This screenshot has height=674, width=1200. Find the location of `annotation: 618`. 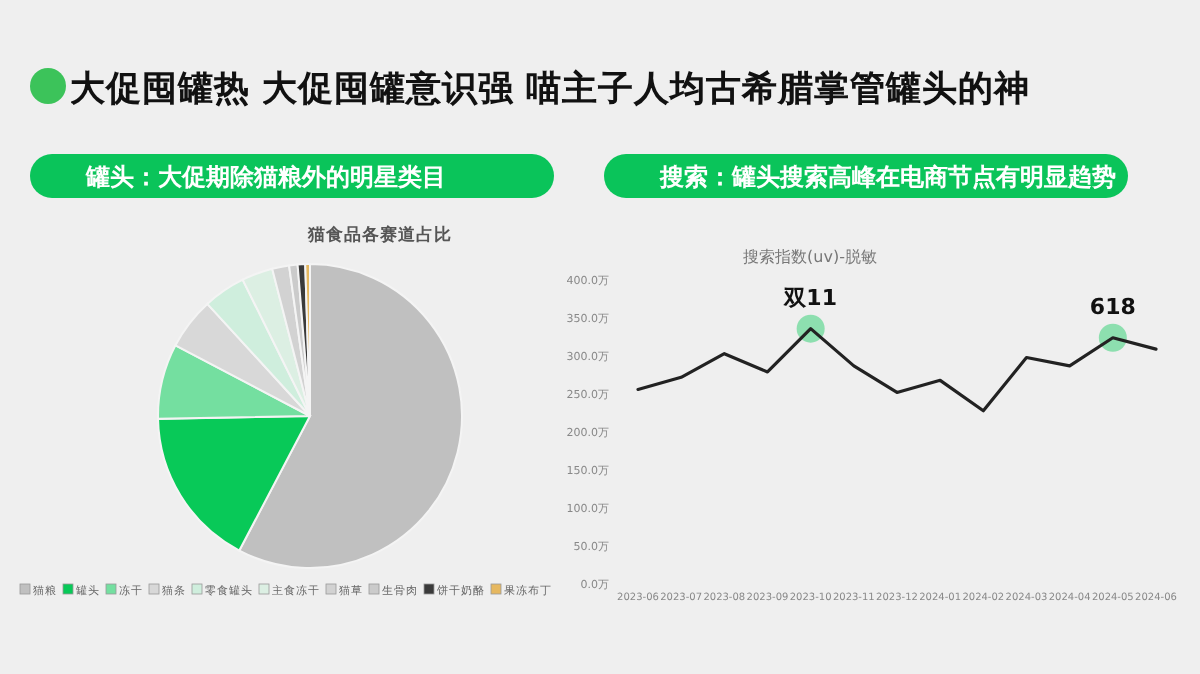

annotation: 618 is located at coordinates (1112, 306).